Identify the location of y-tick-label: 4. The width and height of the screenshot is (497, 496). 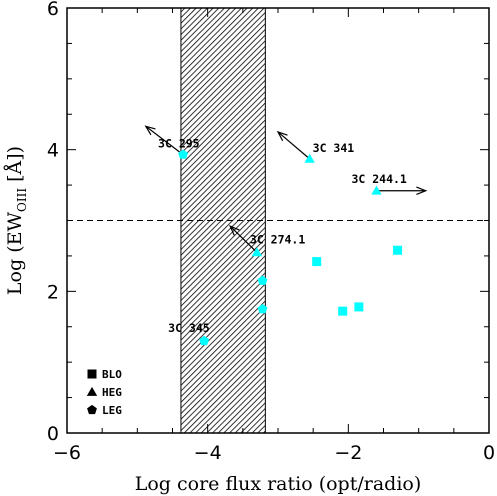
(53, 151).